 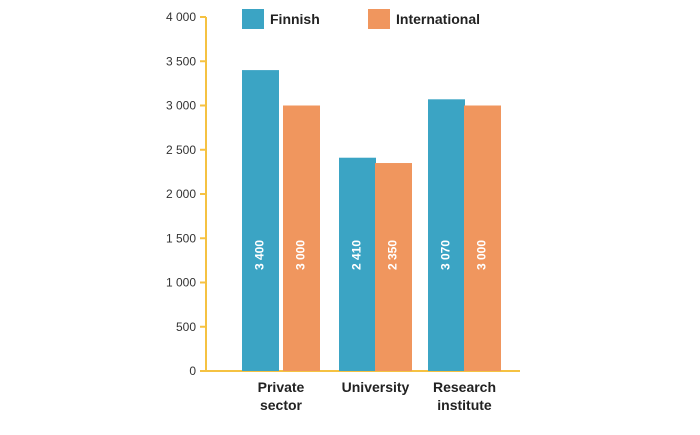 What do you see at coordinates (181, 61) in the screenshot?
I see `y-tick-label: 3 500` at bounding box center [181, 61].